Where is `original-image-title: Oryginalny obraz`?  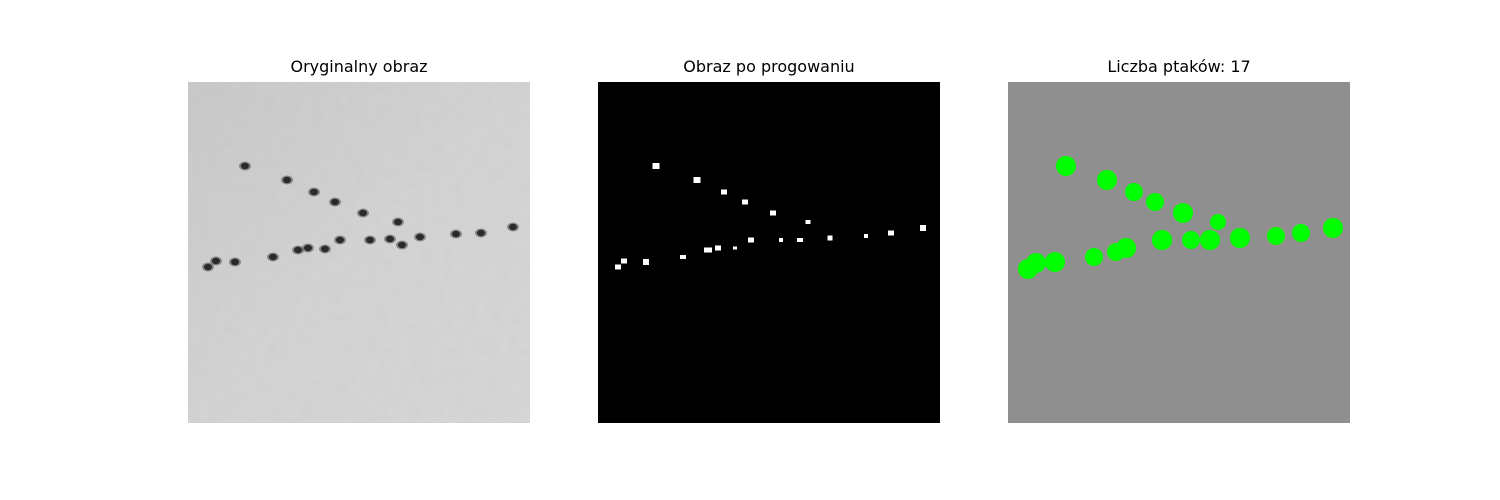
original-image-title: Oryginalny obraz is located at coordinates (359, 66).